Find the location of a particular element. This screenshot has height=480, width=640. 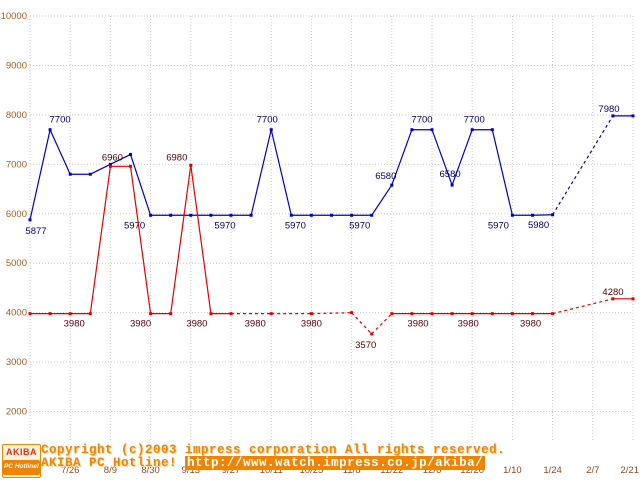

data-point-label: 6980 is located at coordinates (176, 157).